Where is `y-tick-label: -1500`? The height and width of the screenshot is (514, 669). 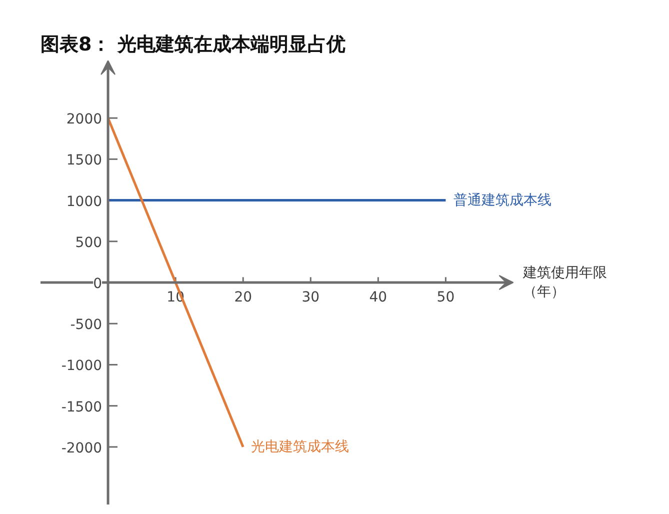 y-tick-label: -1500 is located at coordinates (81, 407).